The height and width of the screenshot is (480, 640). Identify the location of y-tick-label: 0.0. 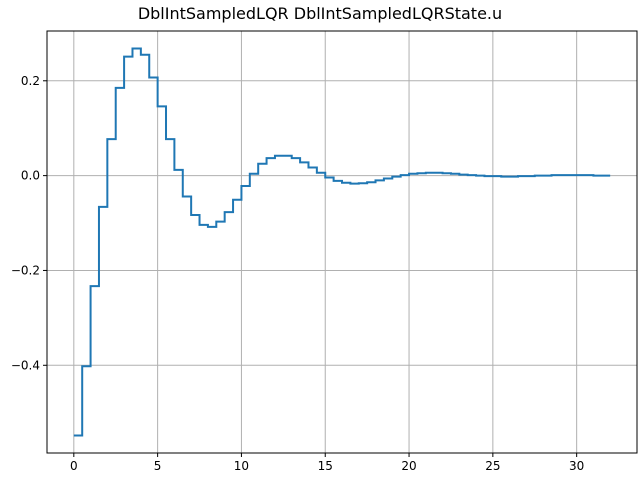
(30, 176).